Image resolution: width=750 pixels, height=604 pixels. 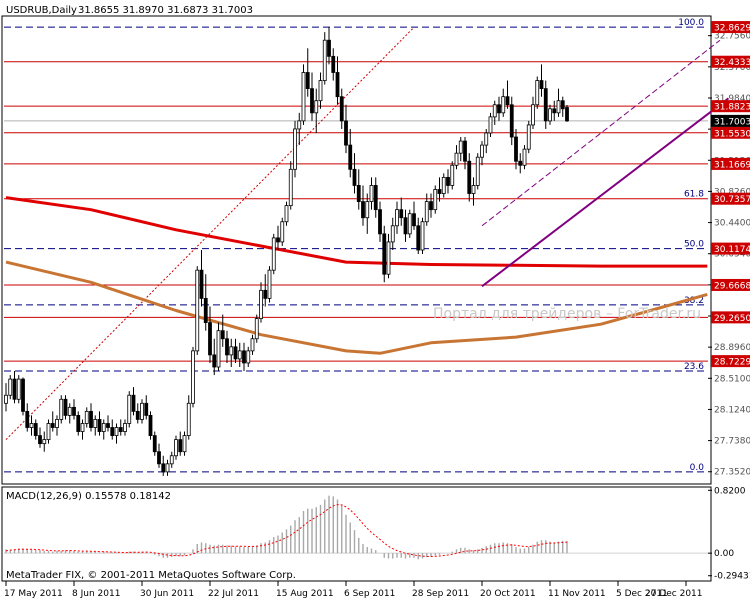 What do you see at coordinates (732, 108) in the screenshot?
I see `level-price-label: 31.8823` at bounding box center [732, 108].